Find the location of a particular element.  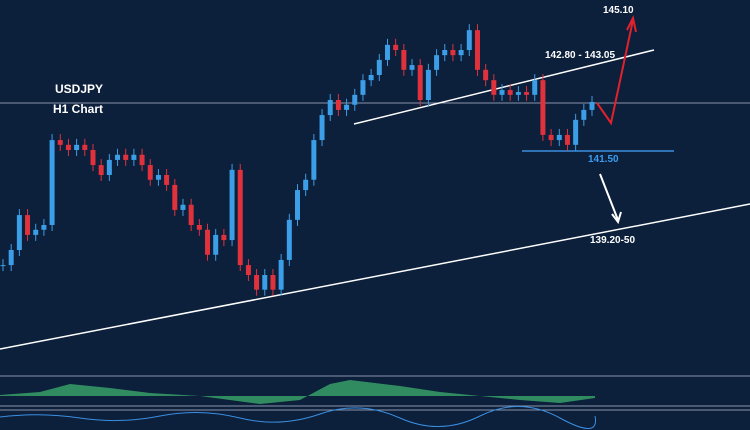

annotation: 141.50 is located at coordinates (603, 159).